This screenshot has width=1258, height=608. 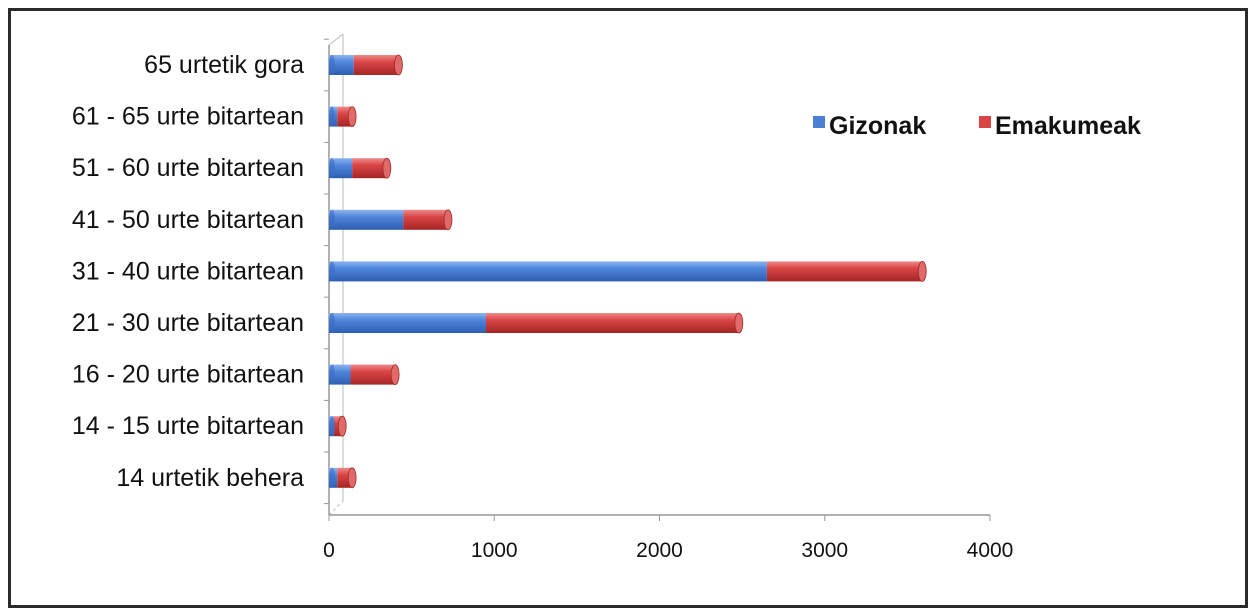 What do you see at coordinates (977, 126) in the screenshot?
I see `legend: Gizonak Emakumeak` at bounding box center [977, 126].